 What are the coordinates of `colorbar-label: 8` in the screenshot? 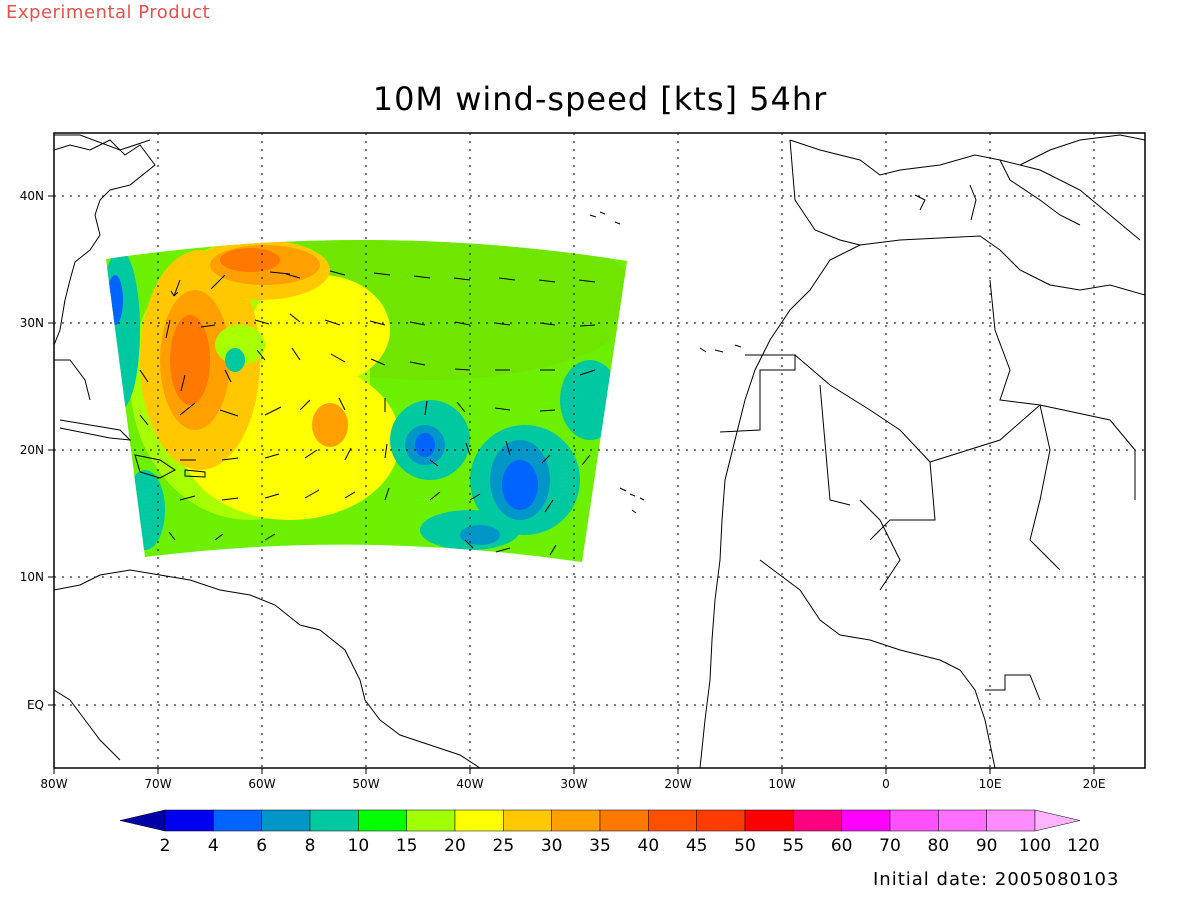 It's located at (310, 846).